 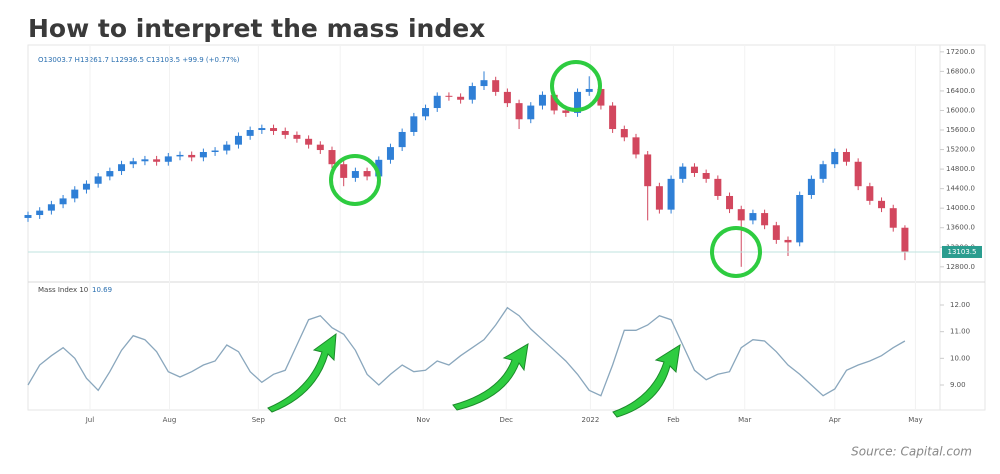 I want to click on y-tick-label: 13600.0, so click(x=960, y=228).